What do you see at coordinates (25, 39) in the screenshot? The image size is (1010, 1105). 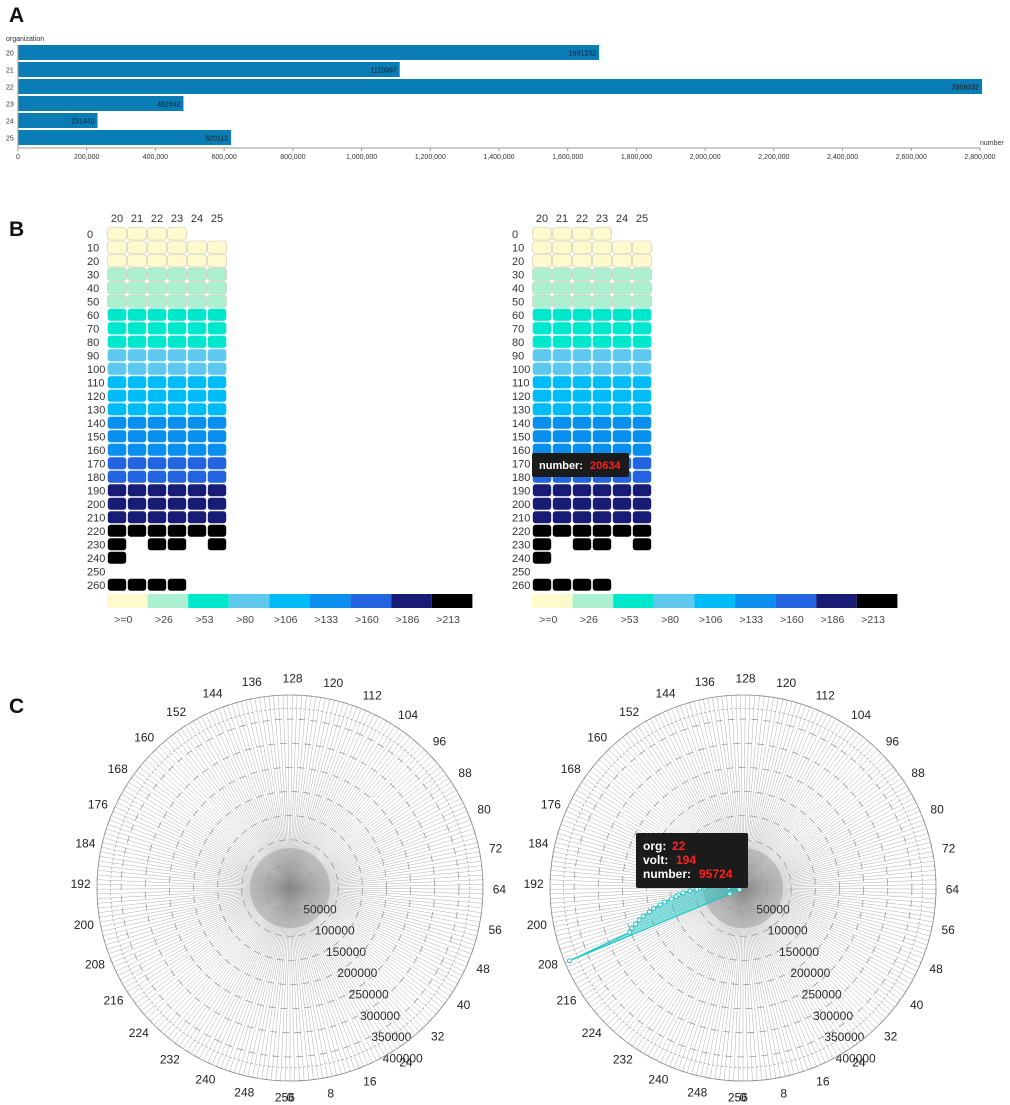 I see `y-axis-title: organization` at bounding box center [25, 39].